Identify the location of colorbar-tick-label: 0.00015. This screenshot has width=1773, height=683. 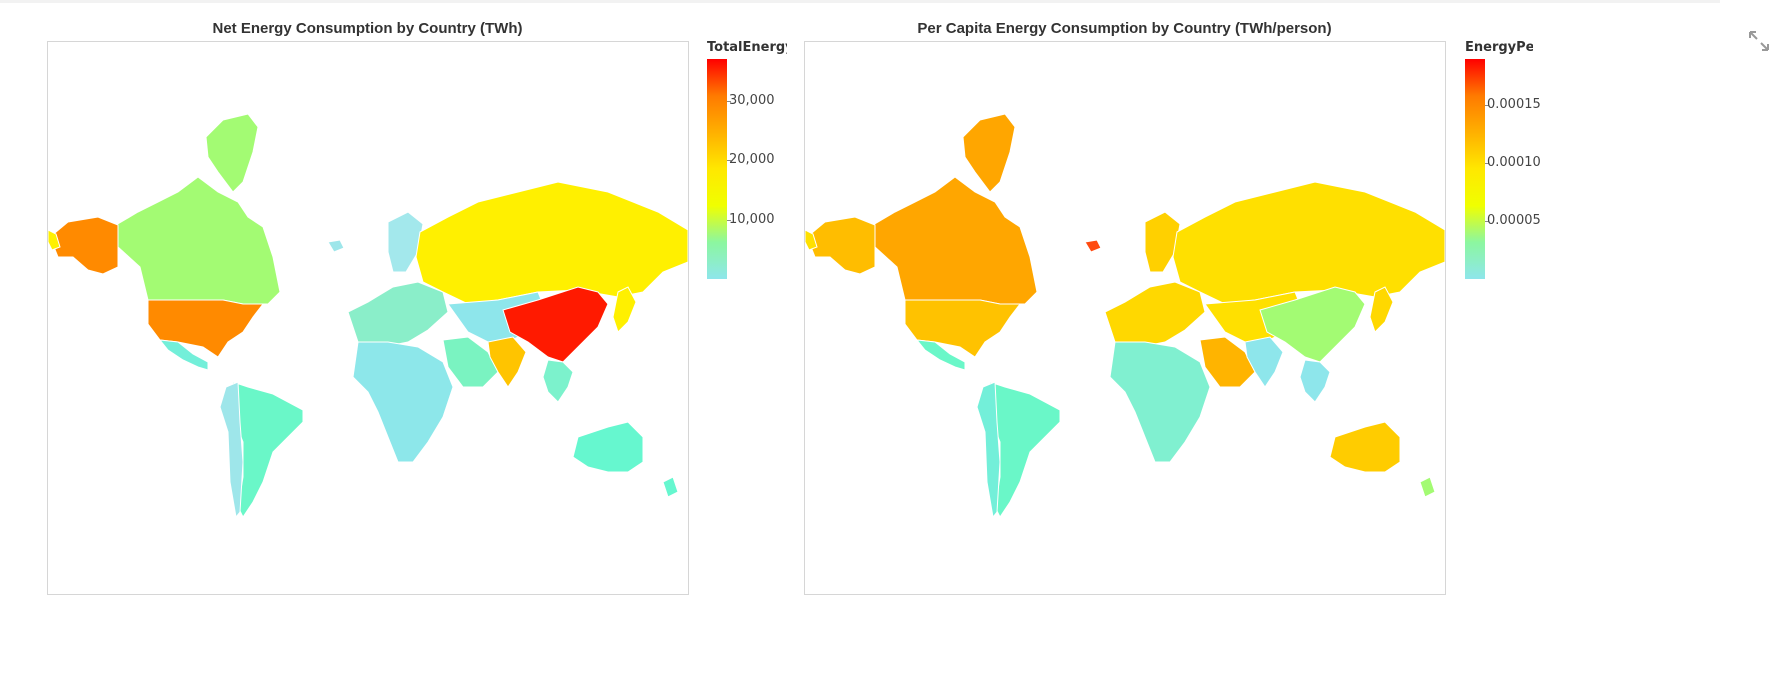
(1514, 105).